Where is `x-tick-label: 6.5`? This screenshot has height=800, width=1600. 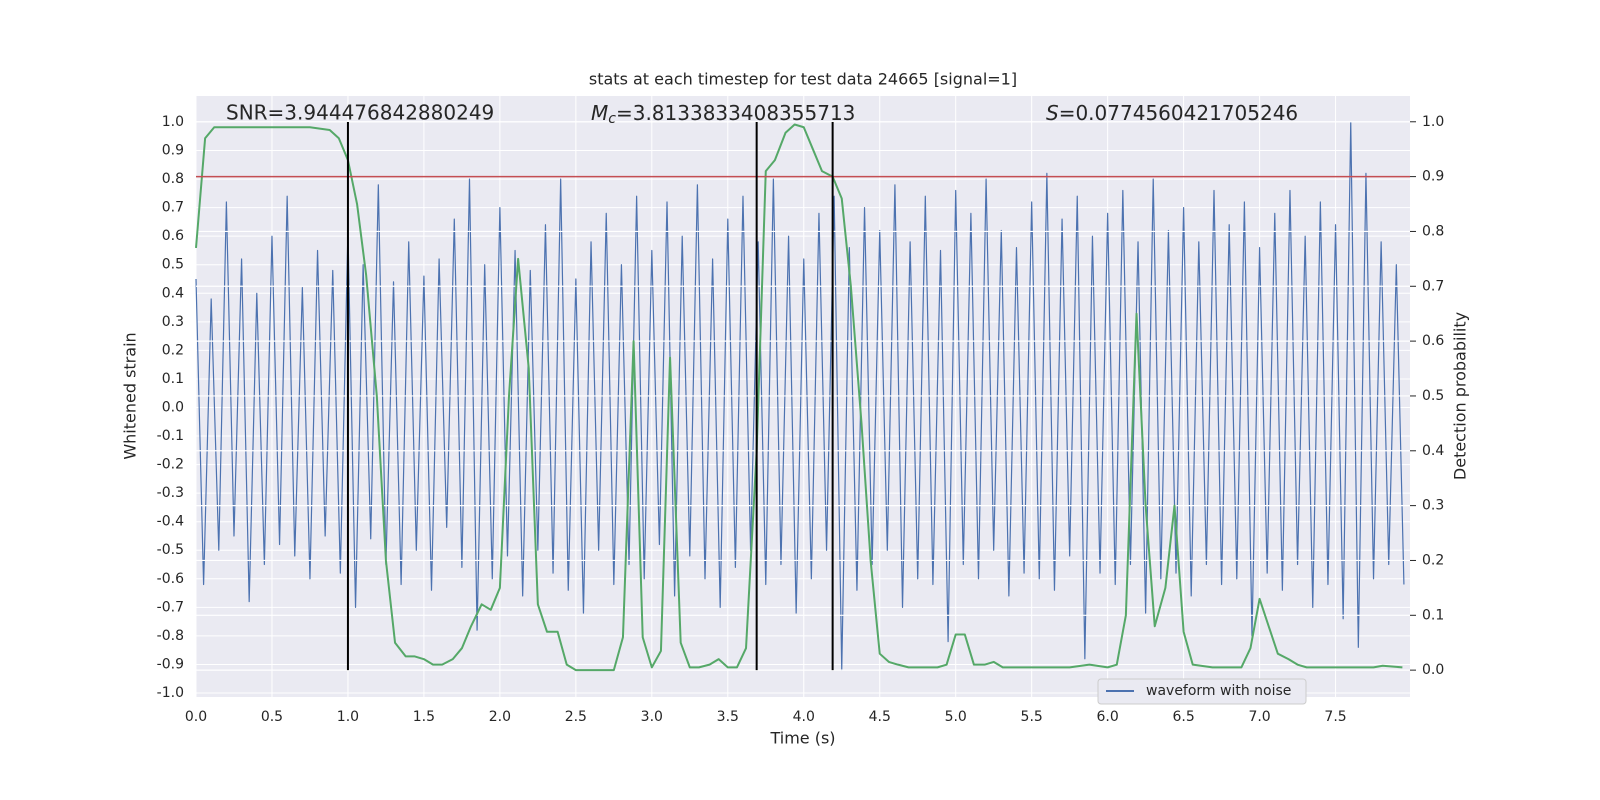 x-tick-label: 6.5 is located at coordinates (1183, 717).